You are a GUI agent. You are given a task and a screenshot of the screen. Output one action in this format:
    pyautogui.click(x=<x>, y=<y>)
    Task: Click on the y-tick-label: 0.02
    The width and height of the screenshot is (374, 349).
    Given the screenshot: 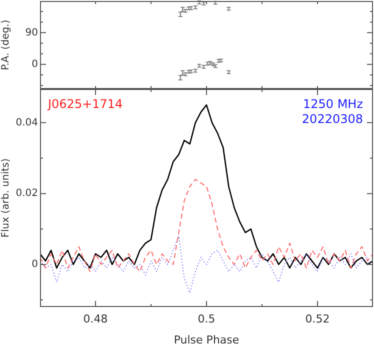 What is the action you would take?
    pyautogui.click(x=27, y=194)
    